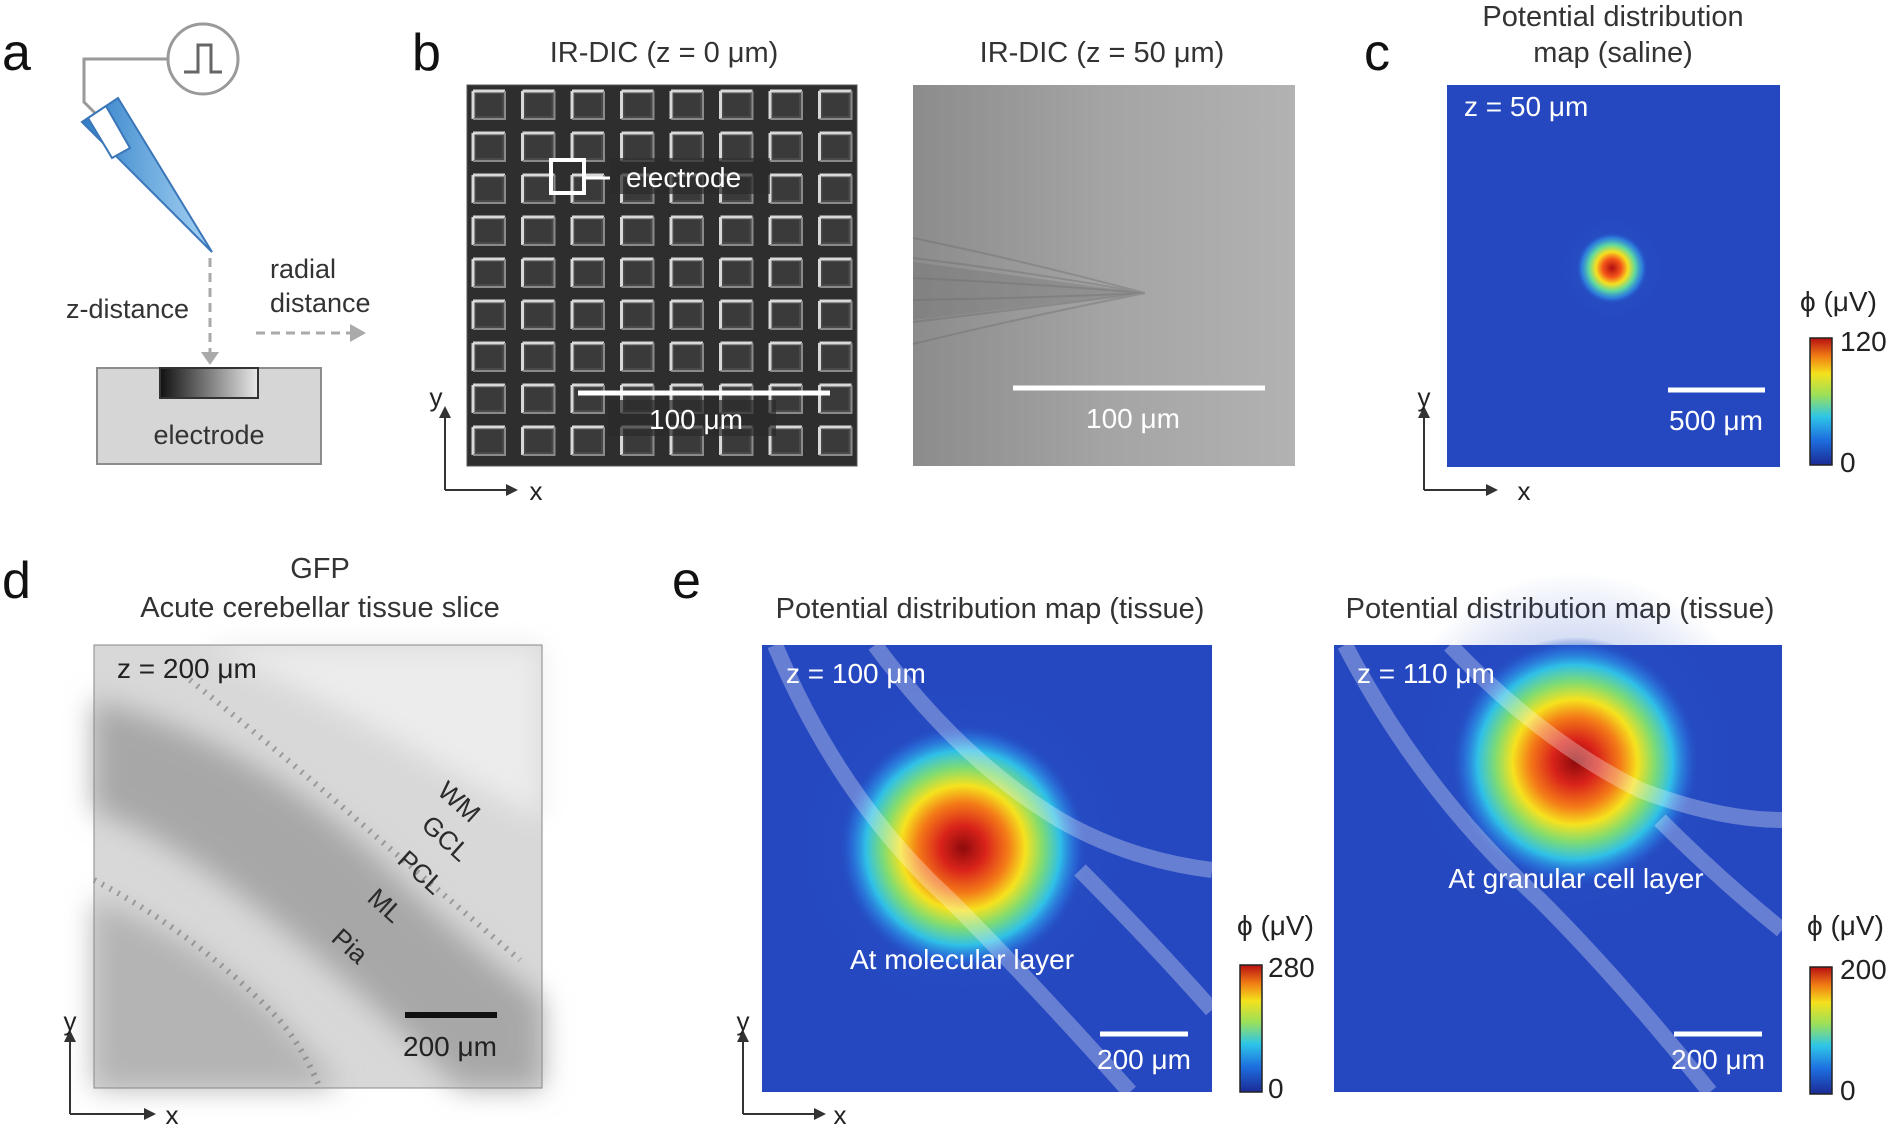  What do you see at coordinates (1613, 276) in the screenshot?
I see `saline-potential-map` at bounding box center [1613, 276].